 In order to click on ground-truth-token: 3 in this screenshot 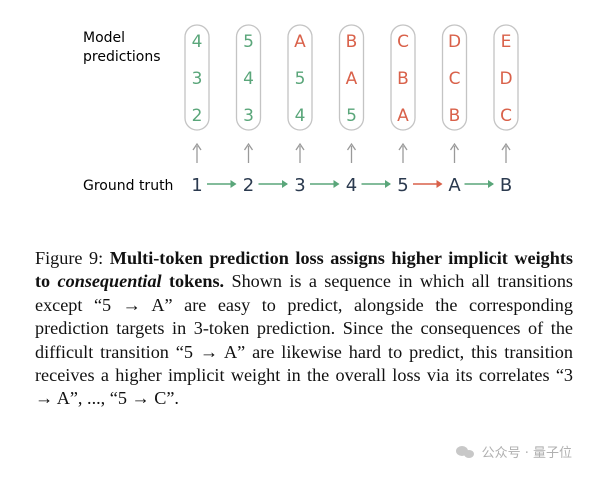, I will do `click(299, 185)`.